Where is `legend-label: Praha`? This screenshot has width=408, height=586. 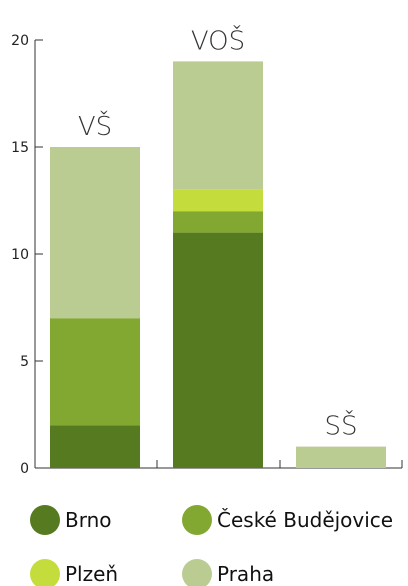 legend-label: Praha is located at coordinates (245, 574).